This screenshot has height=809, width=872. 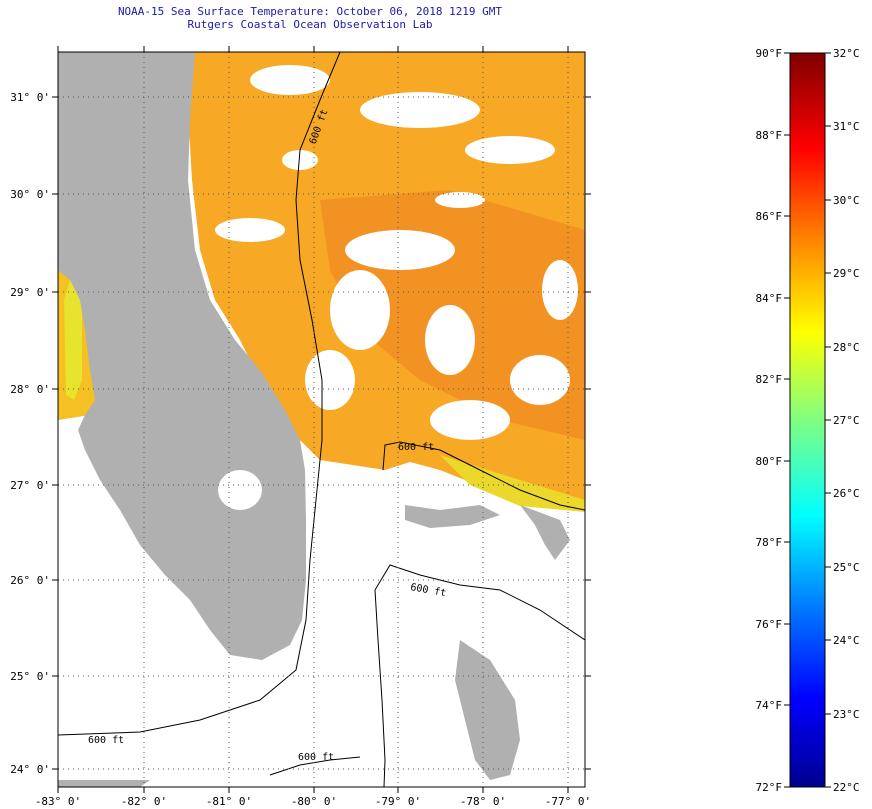 What do you see at coordinates (846, 53) in the screenshot?
I see `colorbar-c-label: 32°C` at bounding box center [846, 53].